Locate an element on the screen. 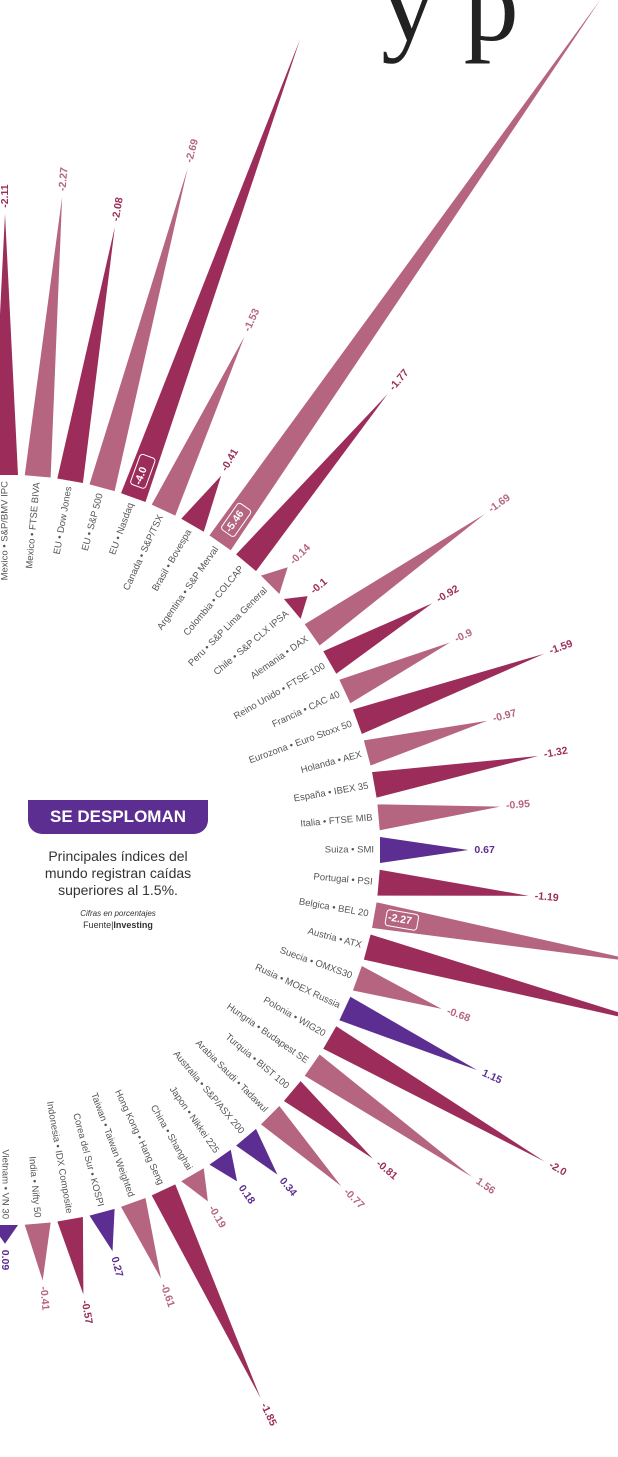 This screenshot has width=618, height=1457. index-label: España • IBEX 35 is located at coordinates (331, 793).